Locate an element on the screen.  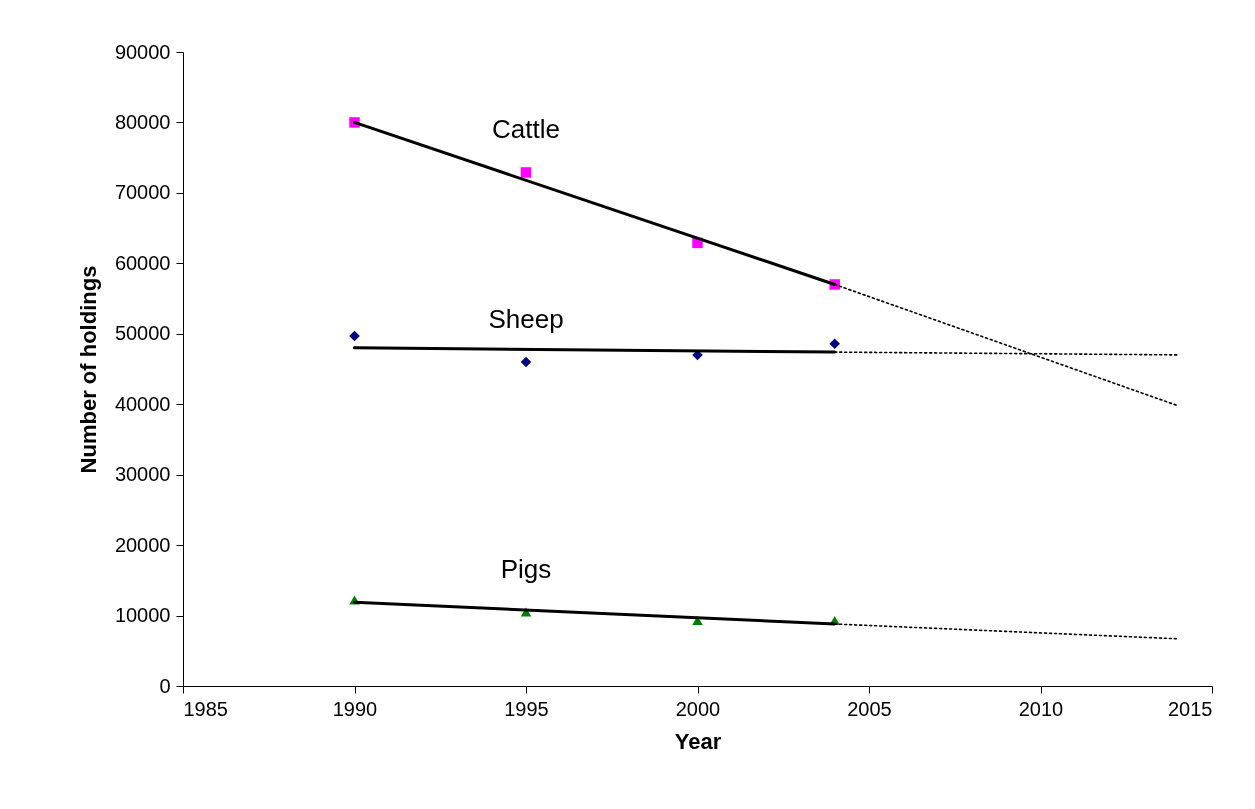
x-tick-label: 2010 is located at coordinates (1041, 708).